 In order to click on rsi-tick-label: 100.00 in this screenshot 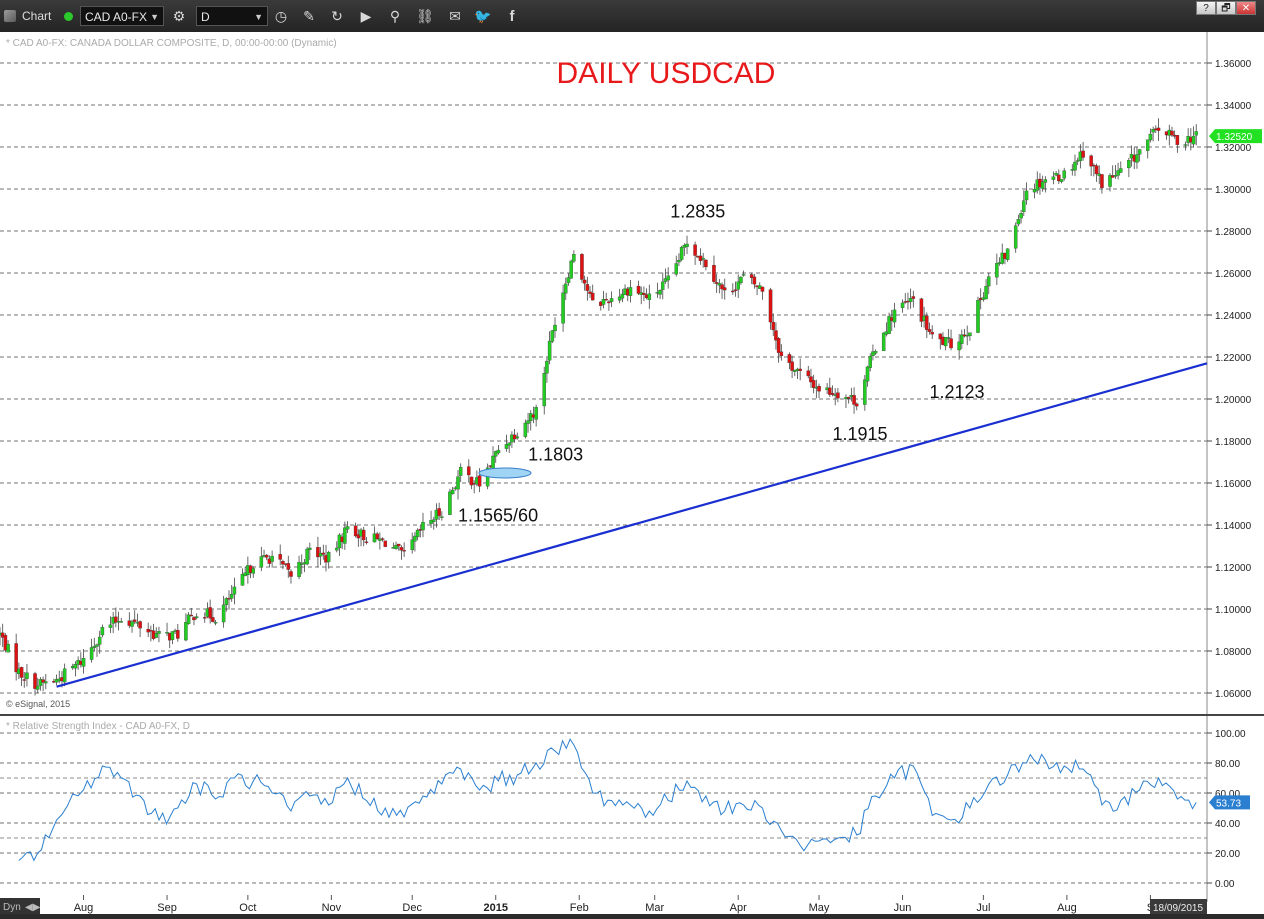, I will do `click(1230, 734)`.